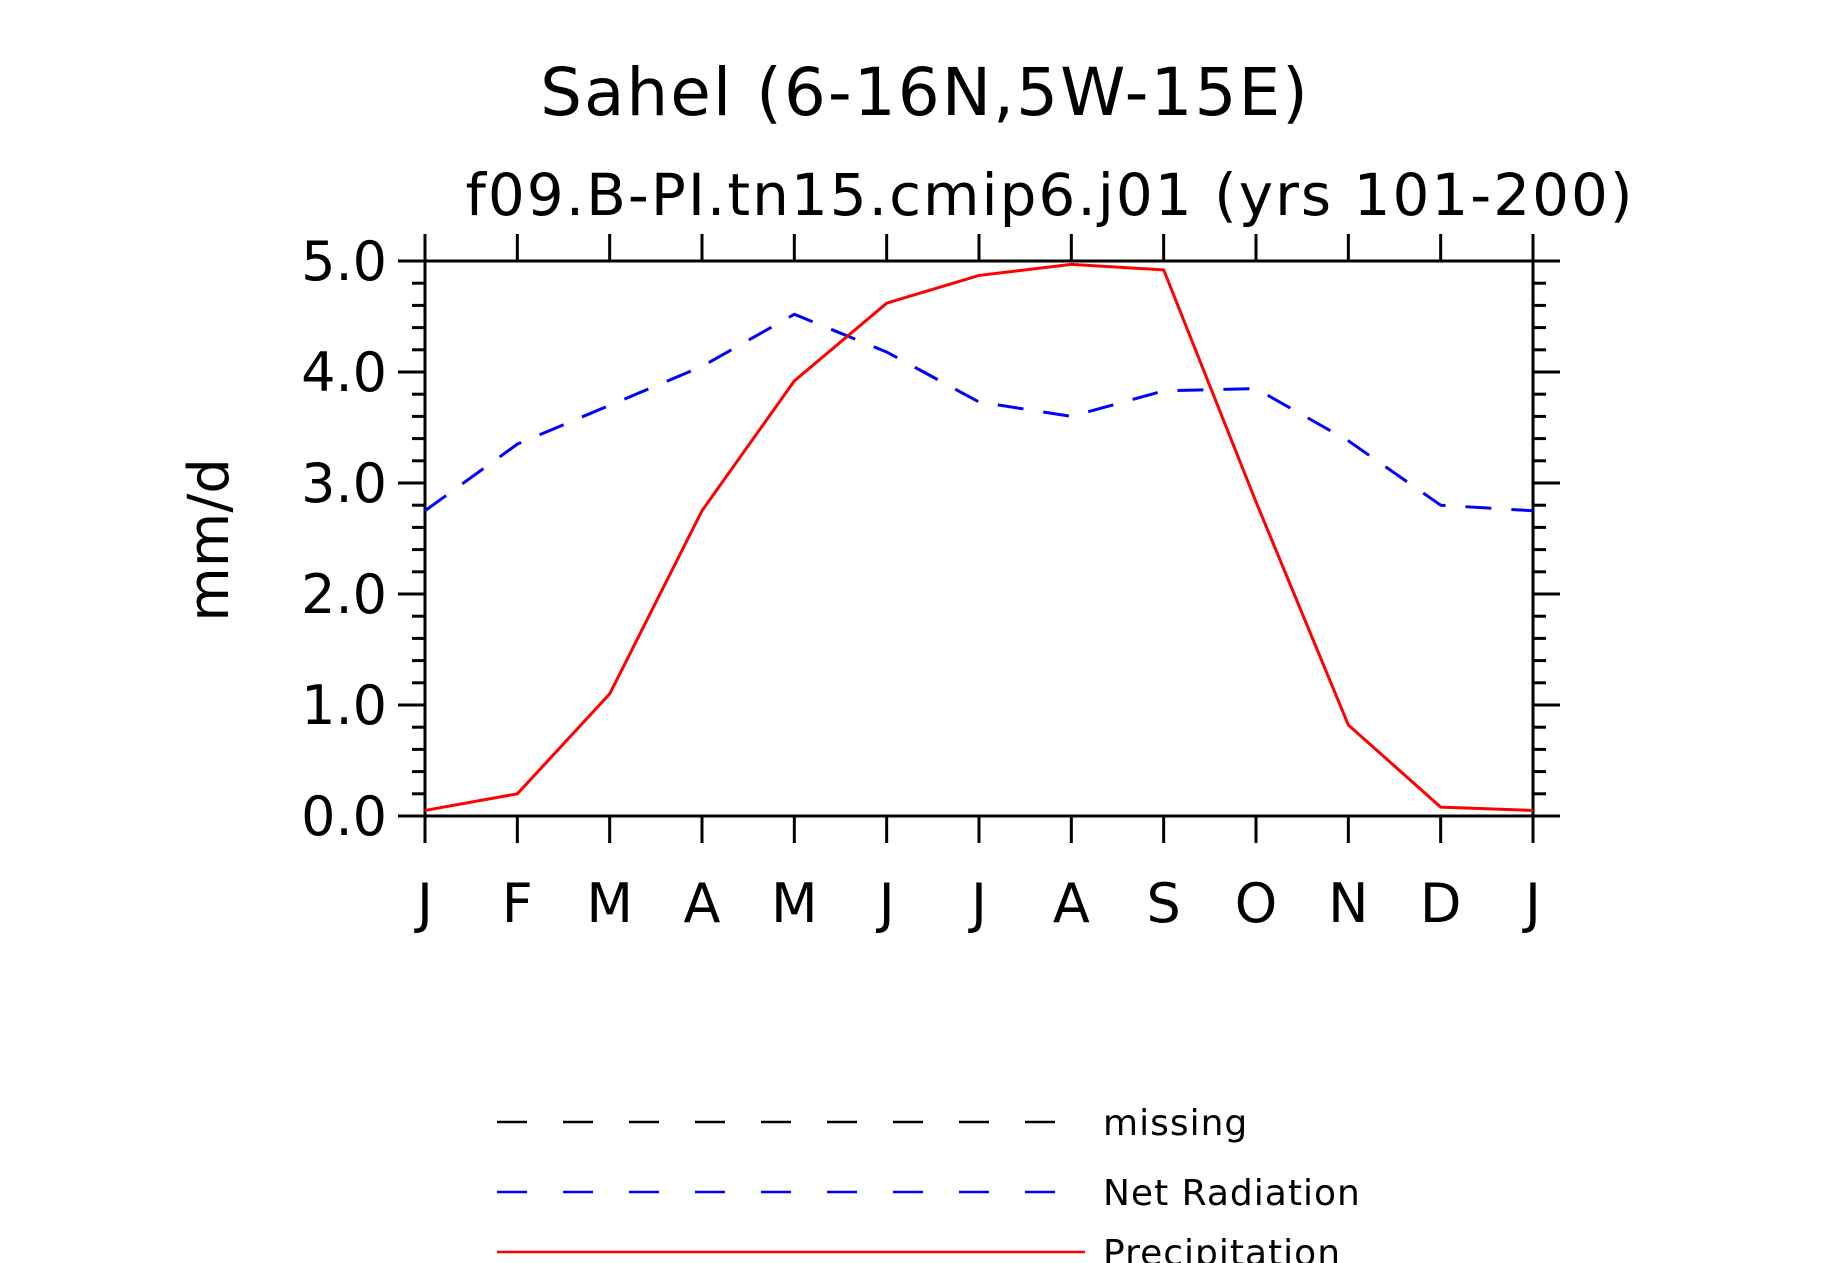 This screenshot has width=1836, height=1263. What do you see at coordinates (1441, 903) in the screenshot?
I see `x-tick-label: D` at bounding box center [1441, 903].